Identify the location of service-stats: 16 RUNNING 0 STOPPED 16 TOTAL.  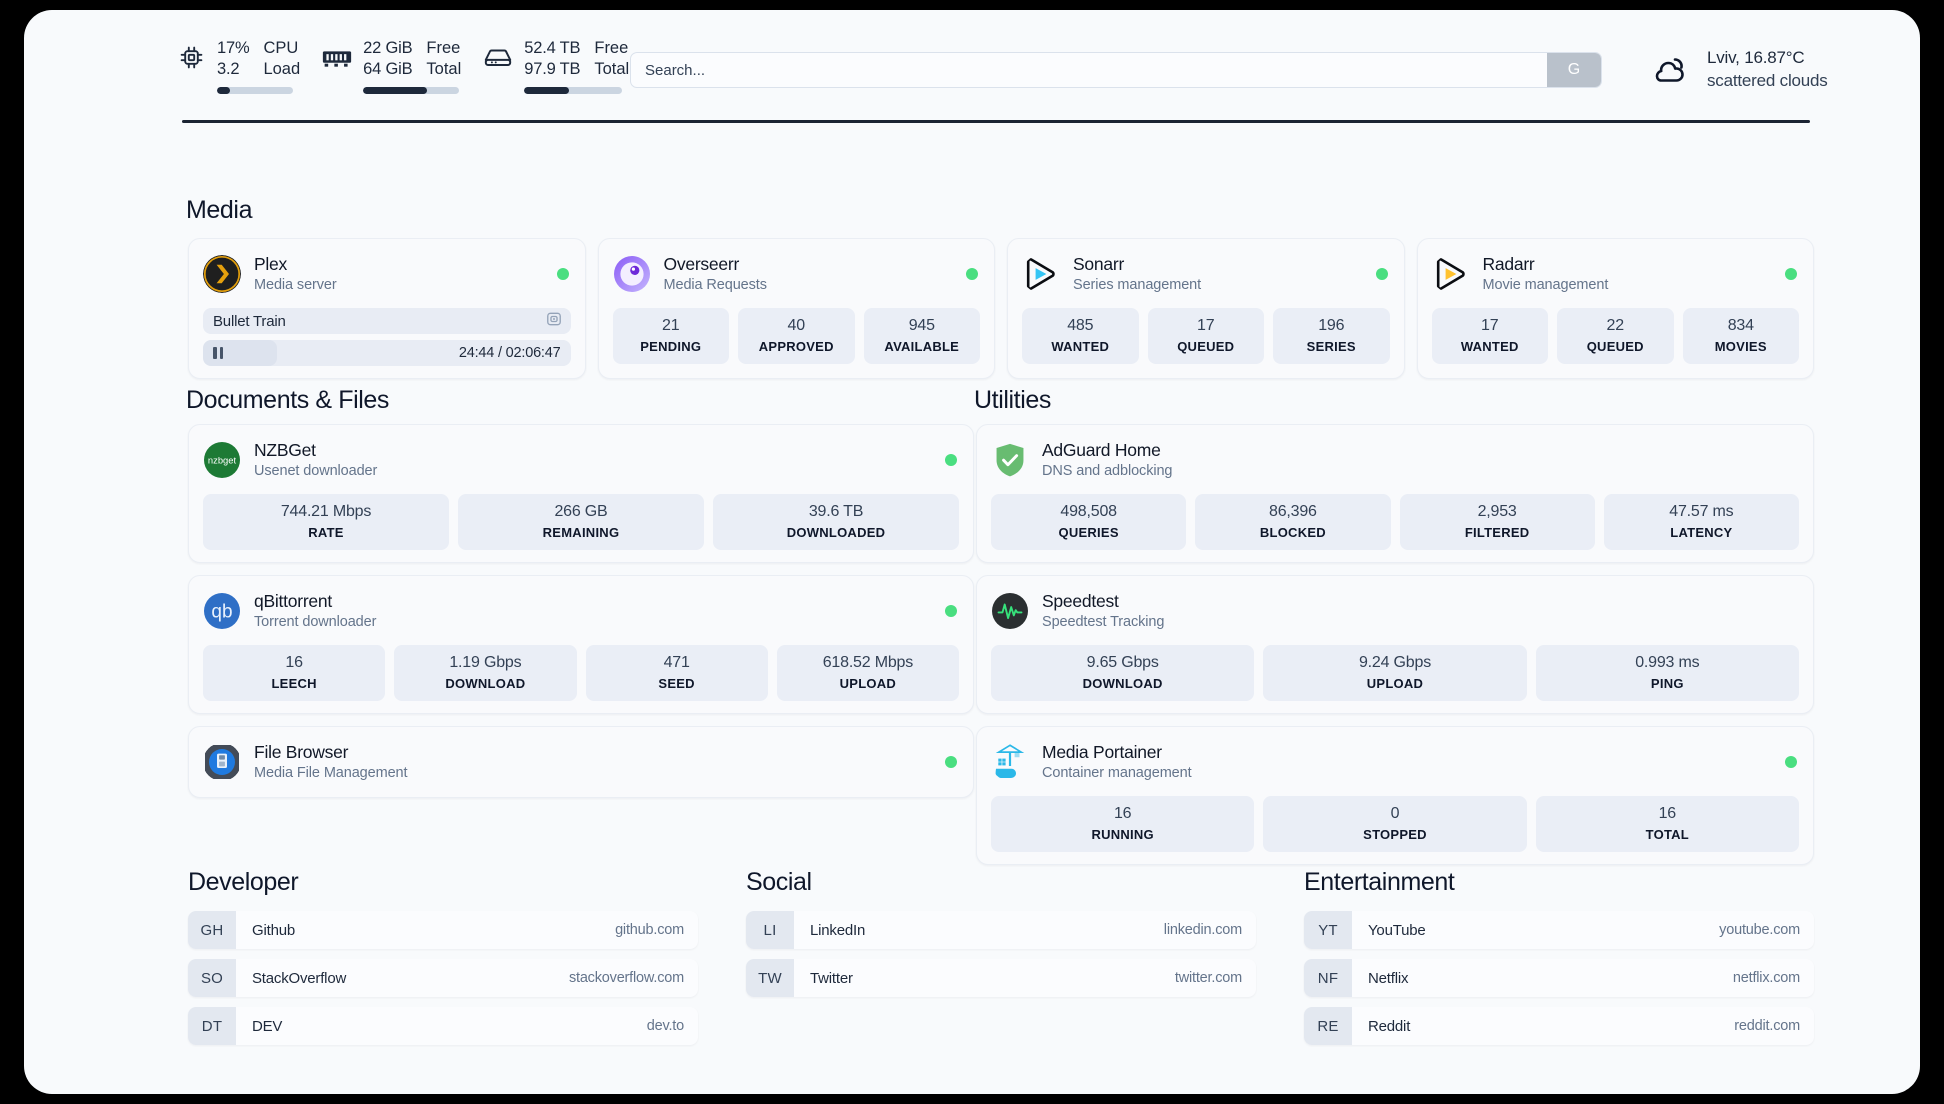
(1395, 824).